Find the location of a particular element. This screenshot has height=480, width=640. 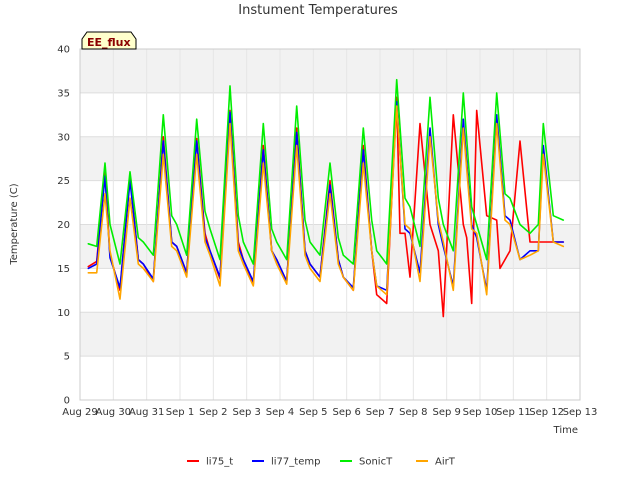

y-tick-label: 40 is located at coordinates (63, 50).